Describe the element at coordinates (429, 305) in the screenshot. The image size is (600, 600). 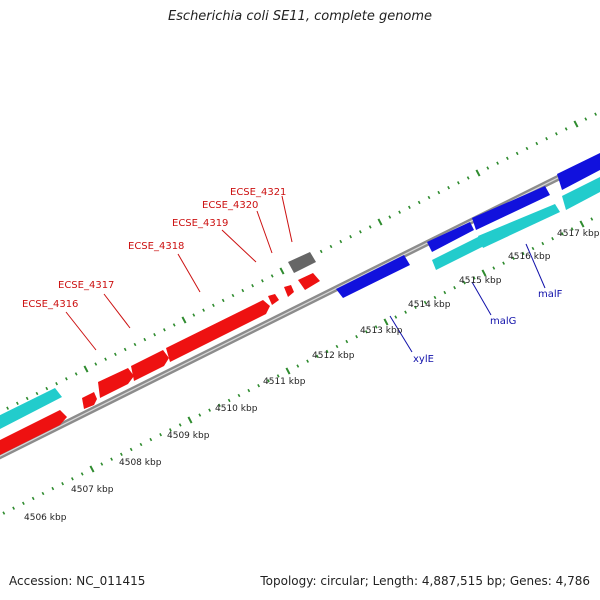
I see `scale-label: 4514 kbp` at that location.